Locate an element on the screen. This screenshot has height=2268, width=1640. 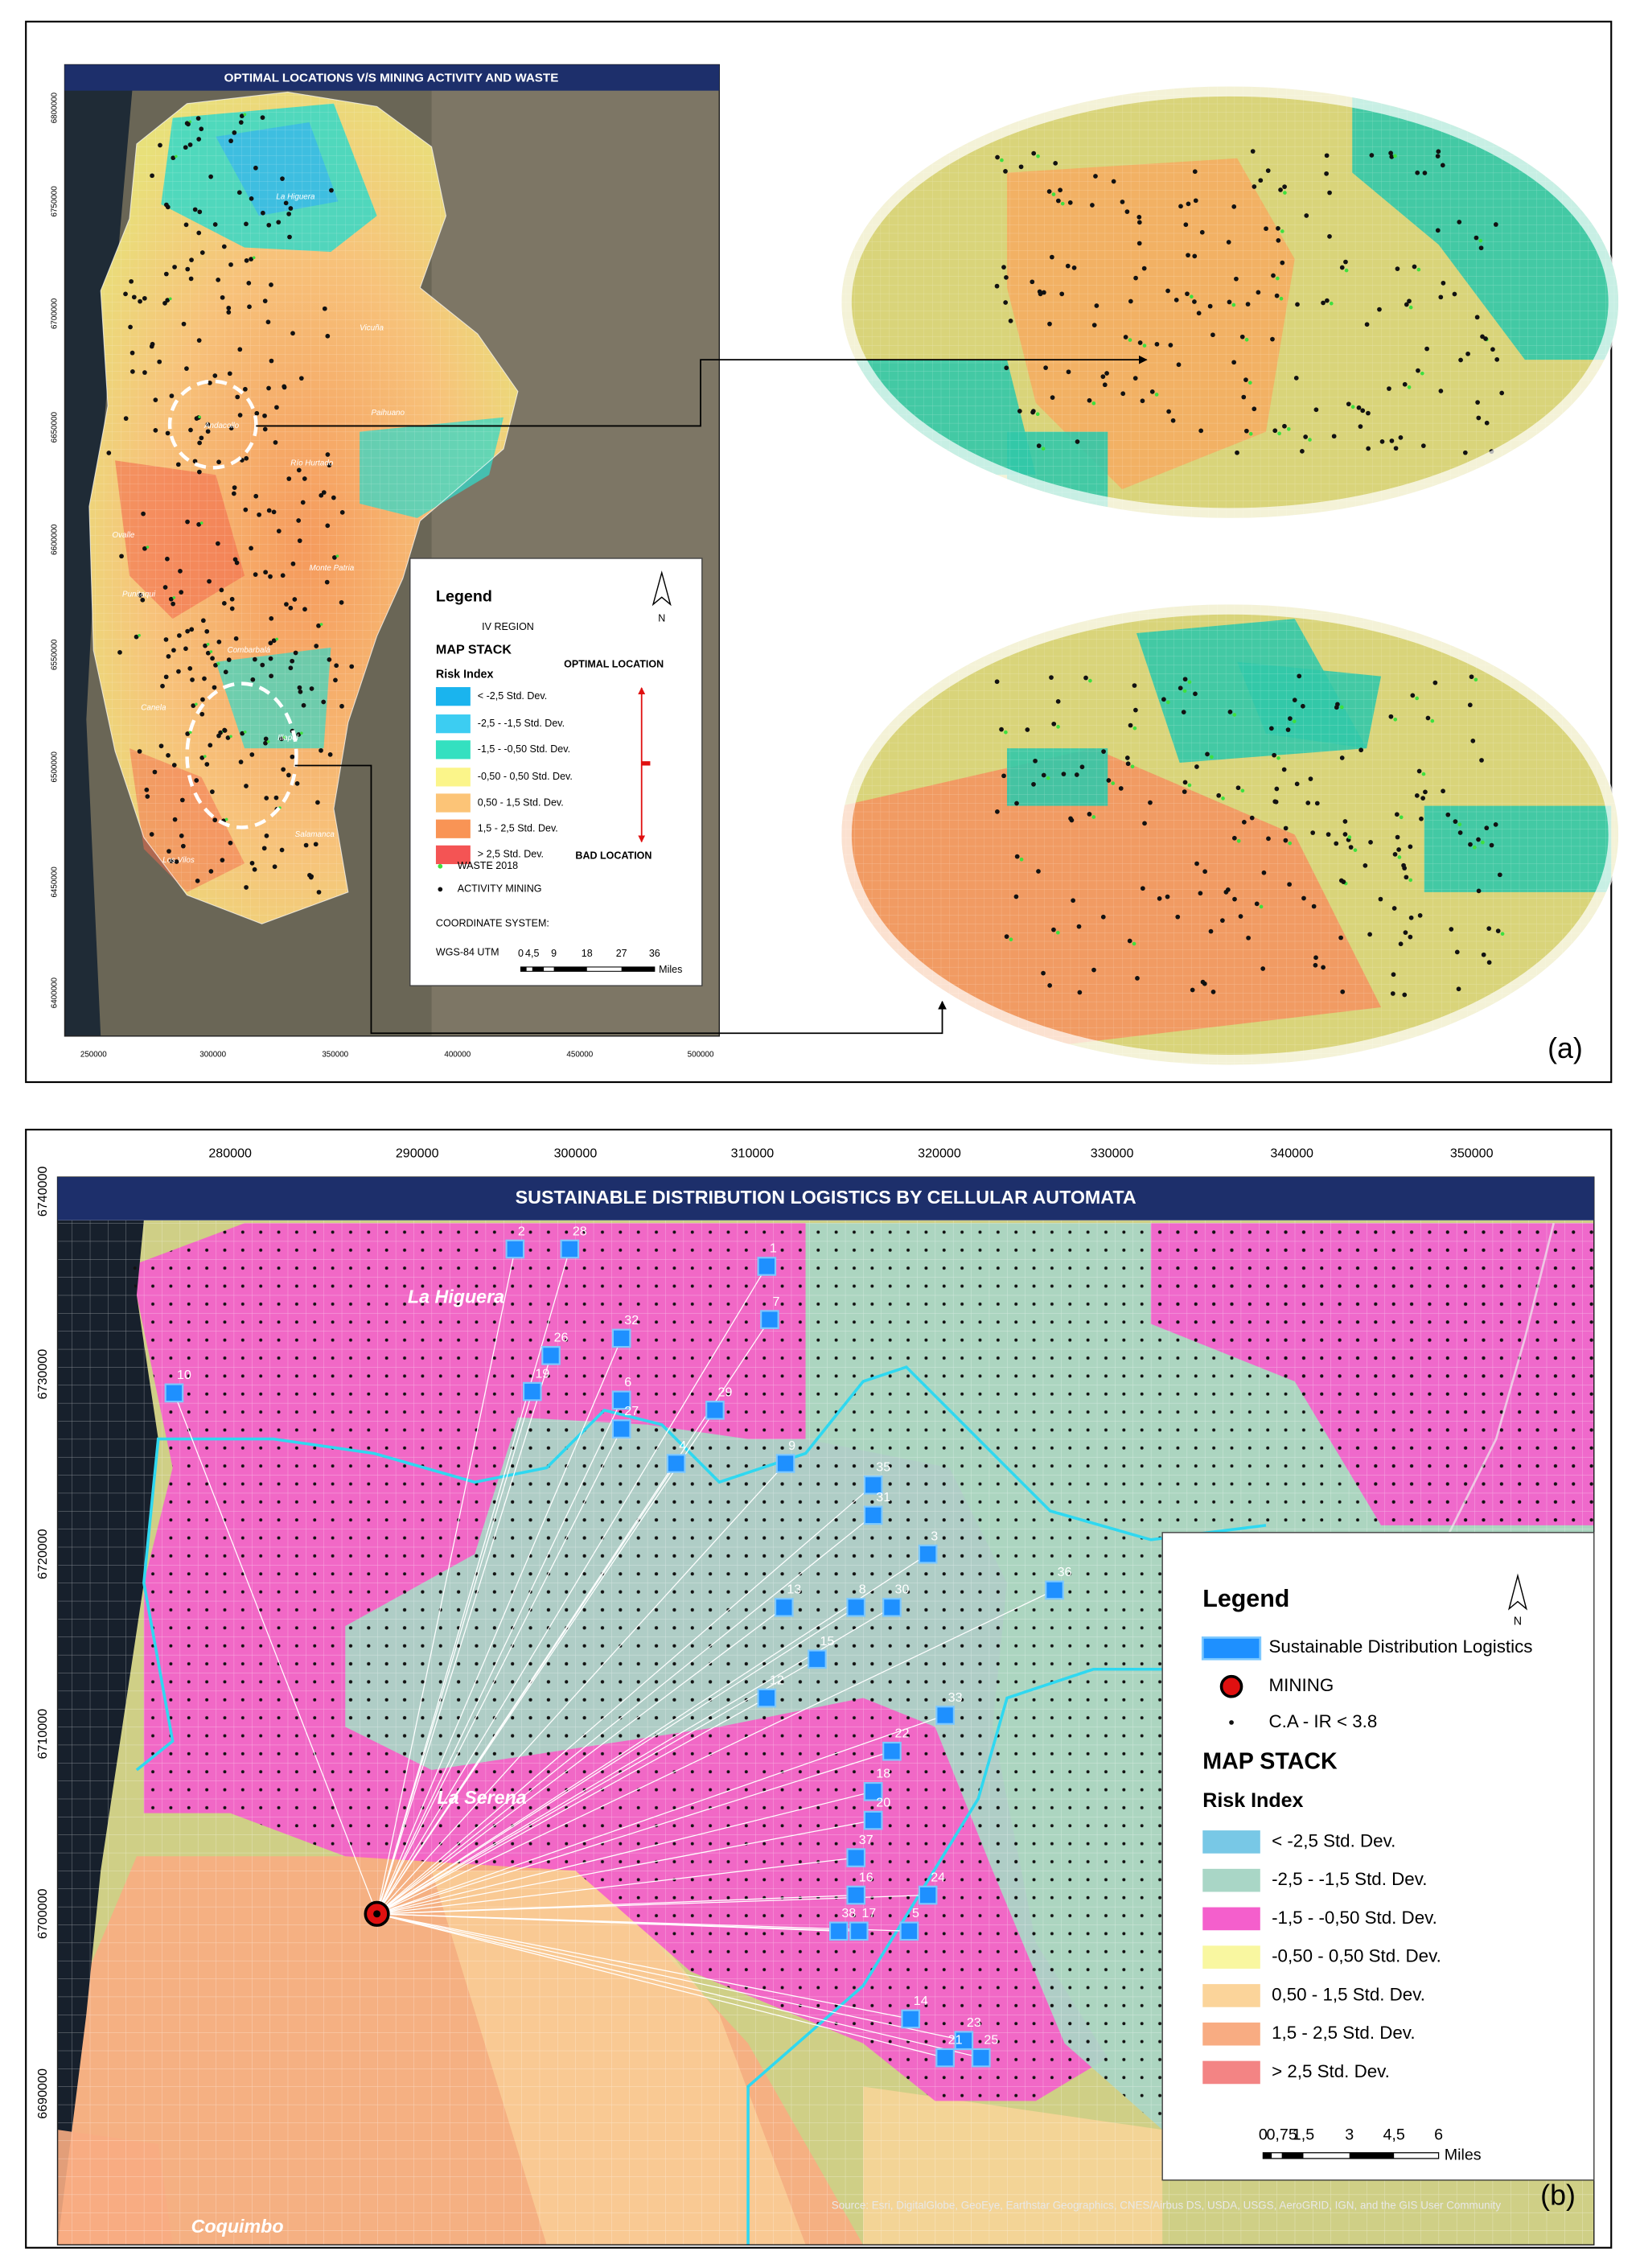
scale-bar-segment is located at coordinates (524, 969).